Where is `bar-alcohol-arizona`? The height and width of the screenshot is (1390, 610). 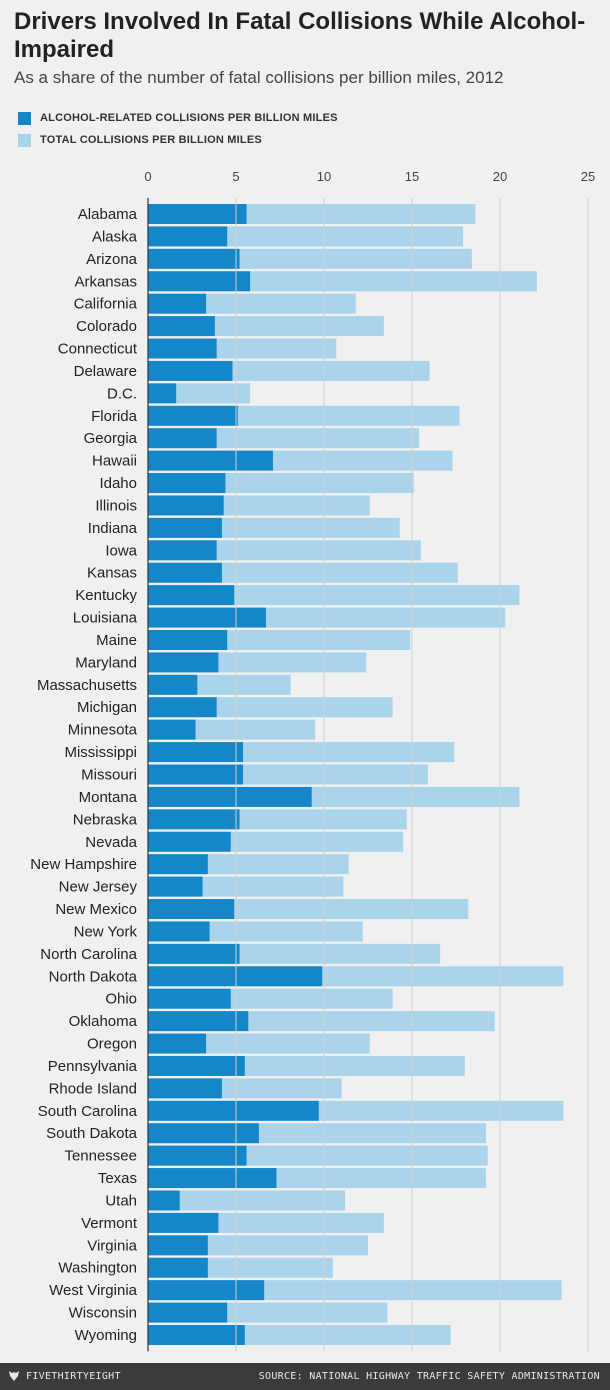
bar-alcohol-arizona is located at coordinates (194, 258).